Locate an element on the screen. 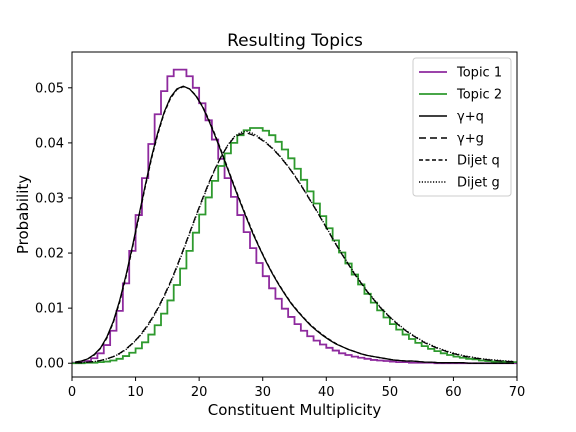  legend-label-4: Dijet q is located at coordinates (478, 161).